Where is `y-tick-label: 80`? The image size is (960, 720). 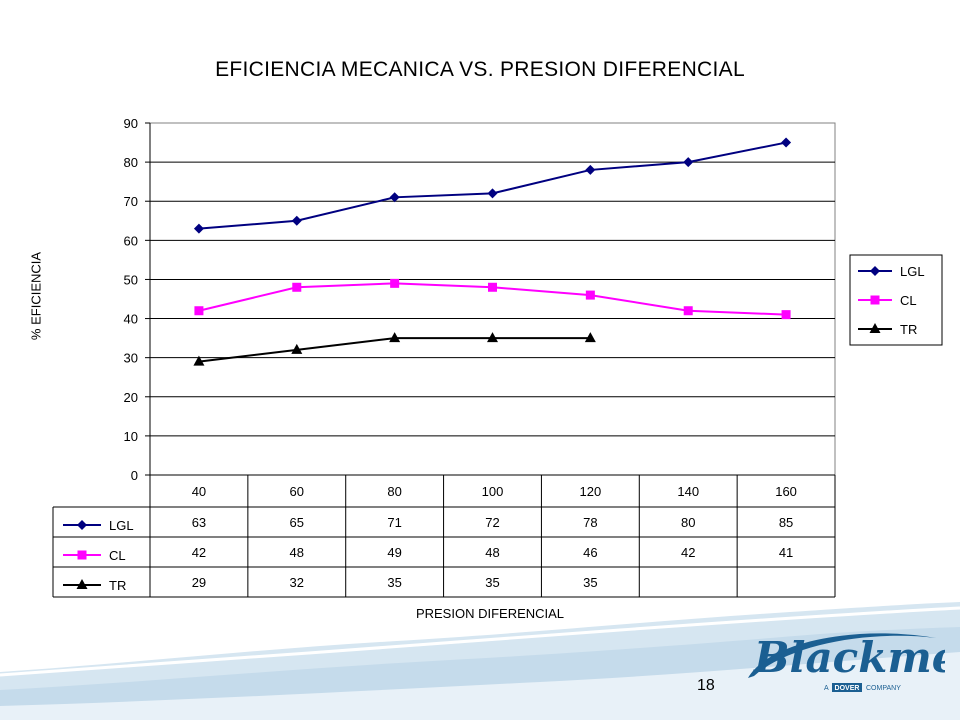
y-tick-label: 80 is located at coordinates (131, 162).